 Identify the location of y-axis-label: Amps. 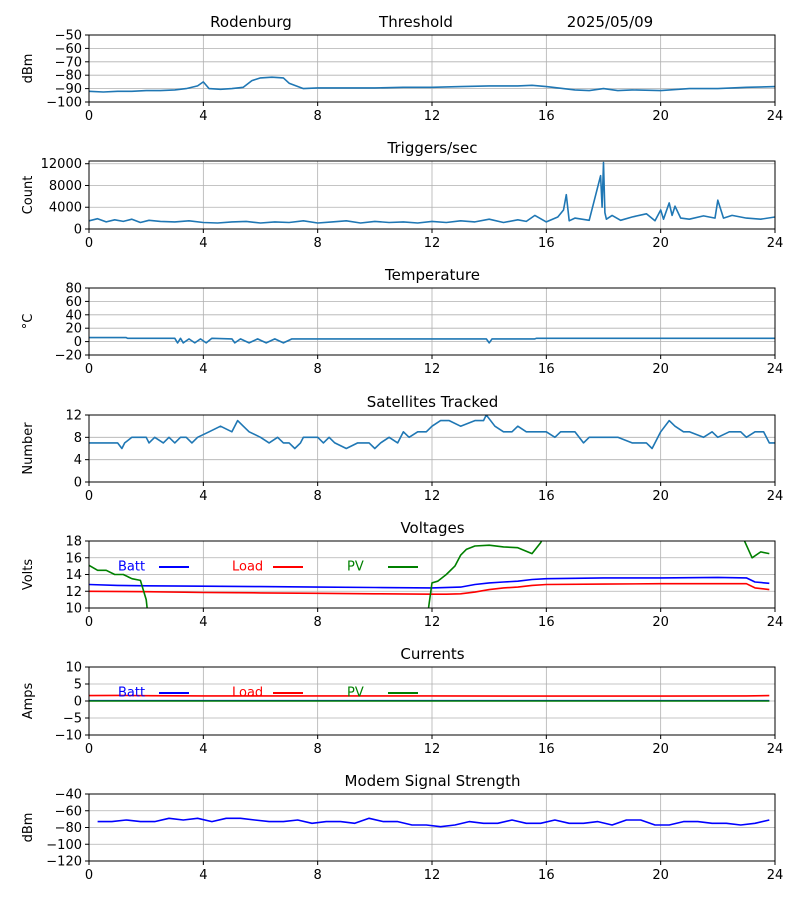
(28, 700).